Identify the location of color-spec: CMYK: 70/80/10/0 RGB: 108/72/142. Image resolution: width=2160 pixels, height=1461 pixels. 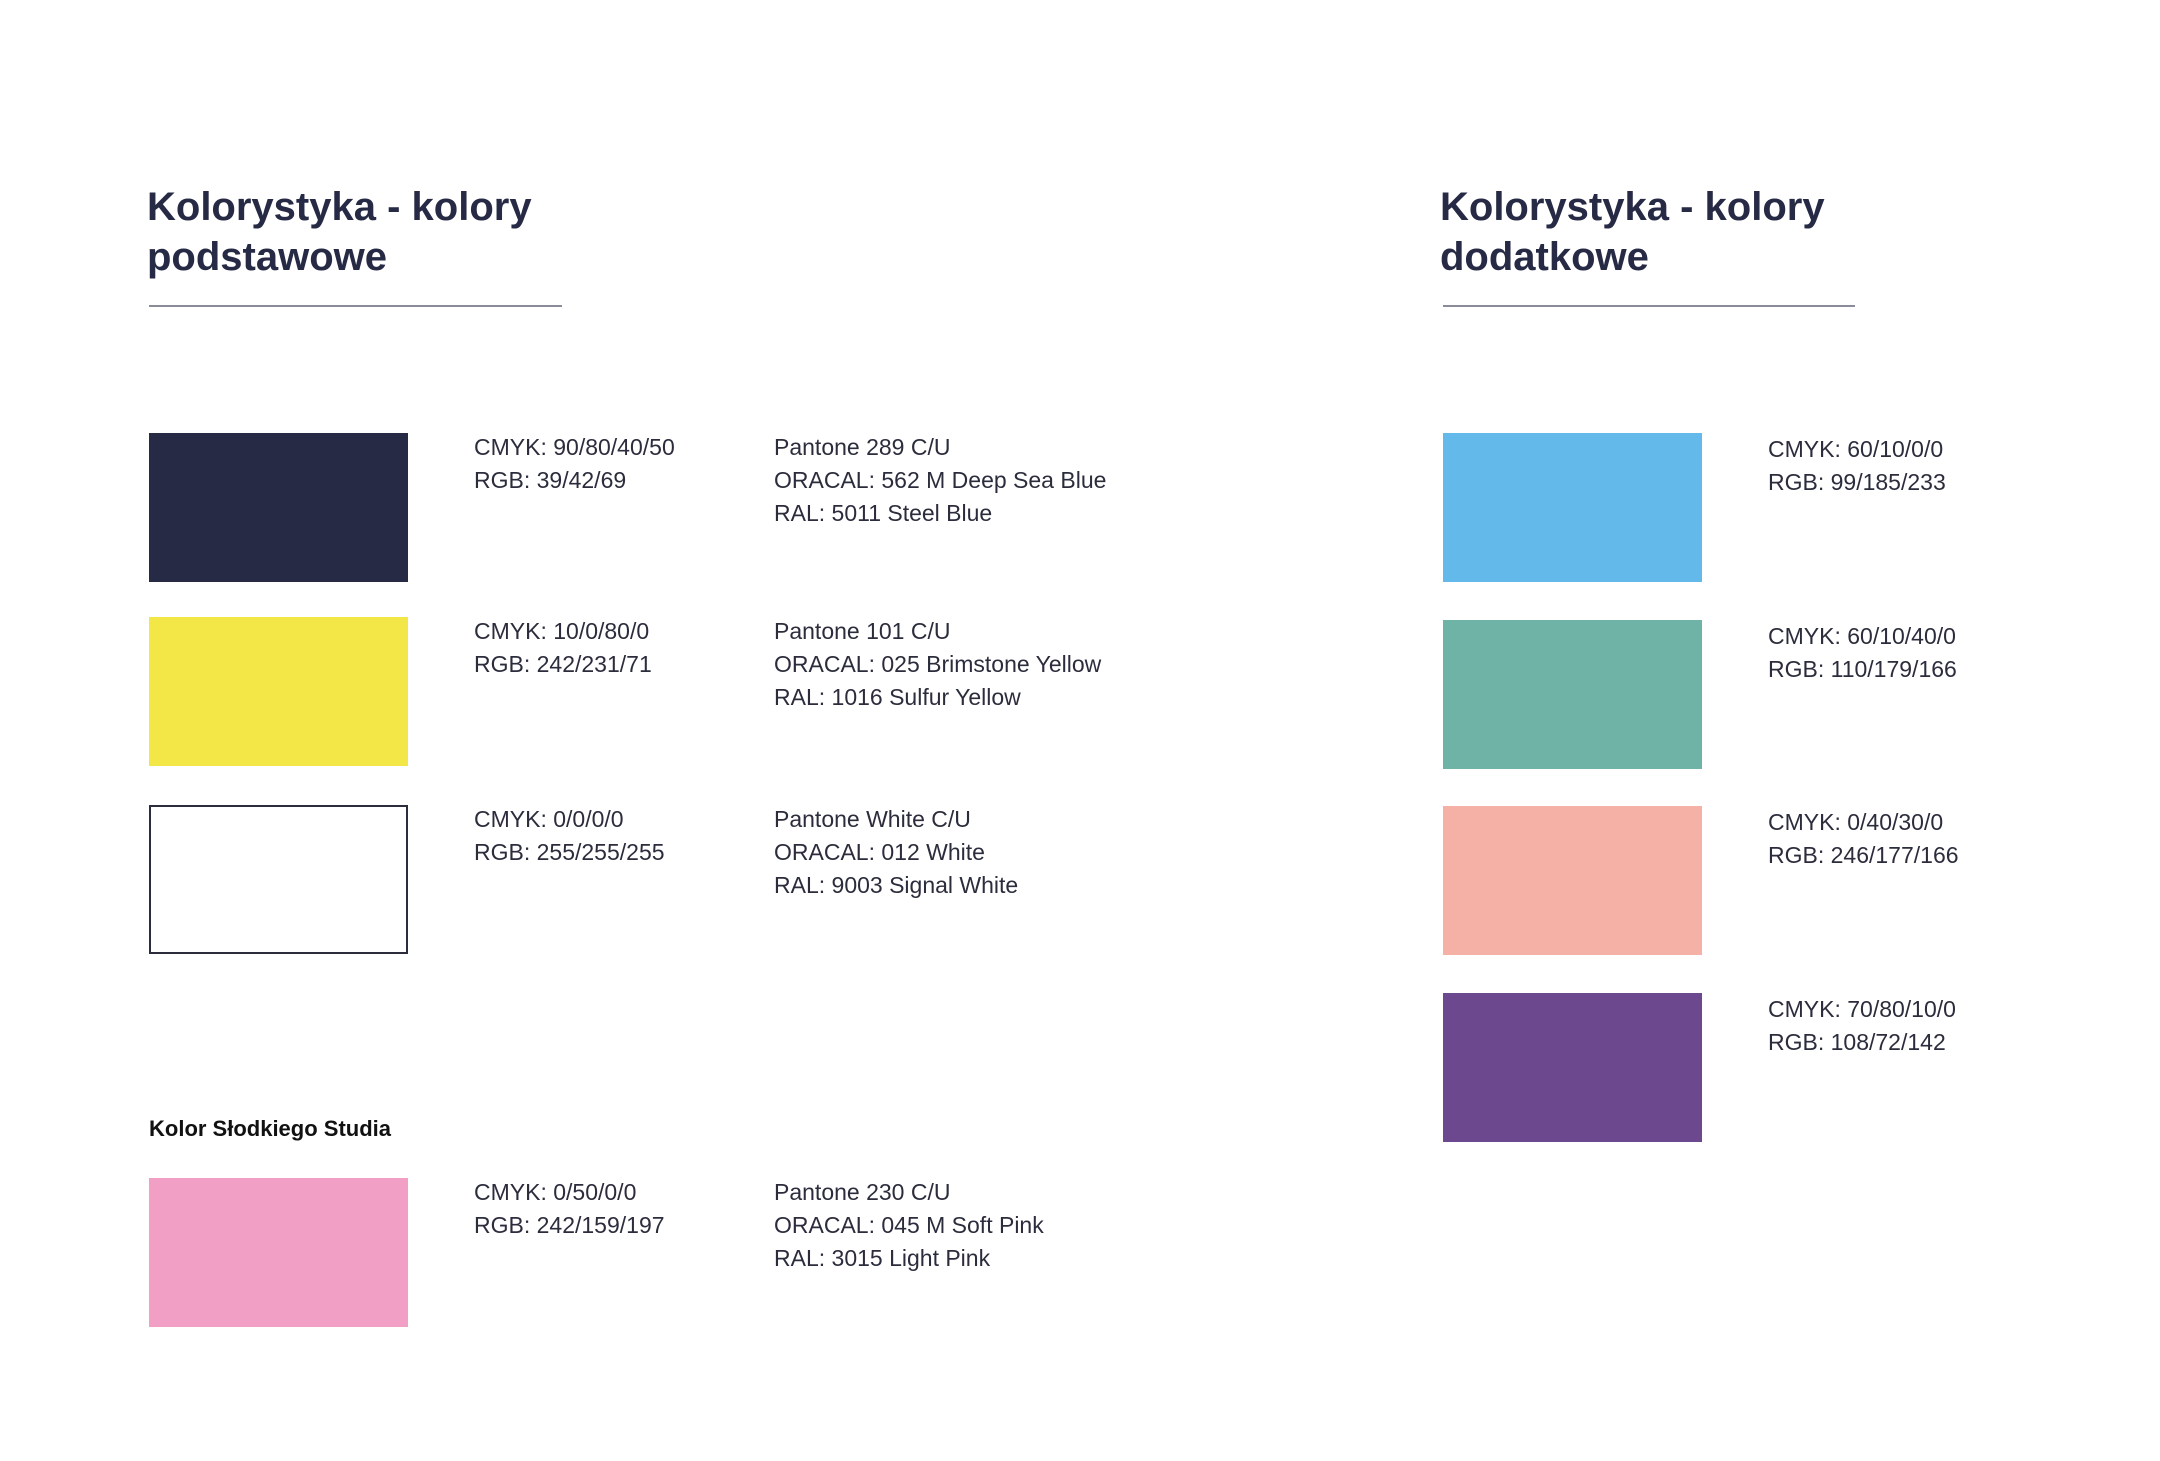
(1862, 1026).